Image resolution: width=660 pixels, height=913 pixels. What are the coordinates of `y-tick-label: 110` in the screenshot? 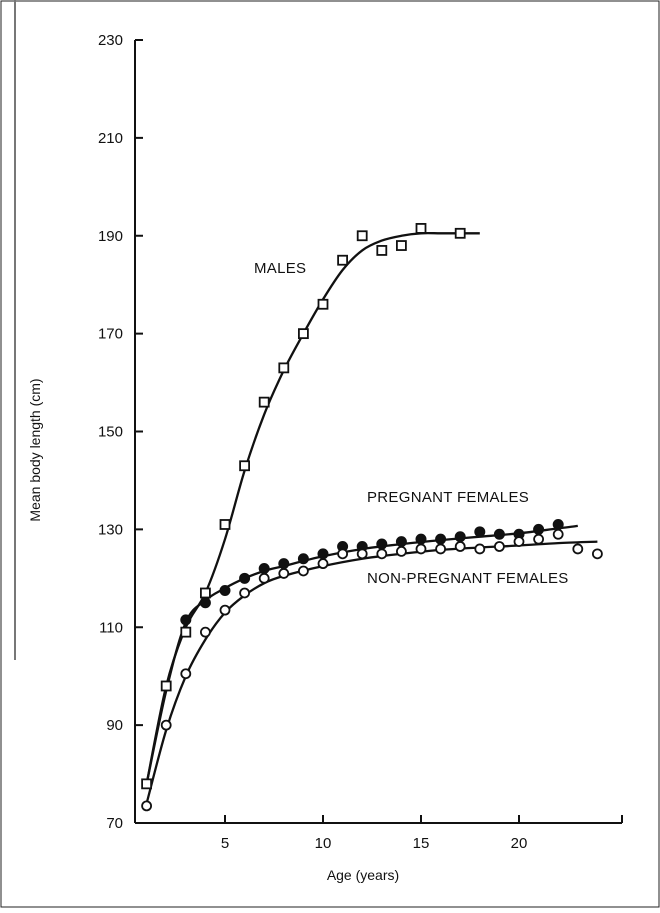 It's located at (111, 627).